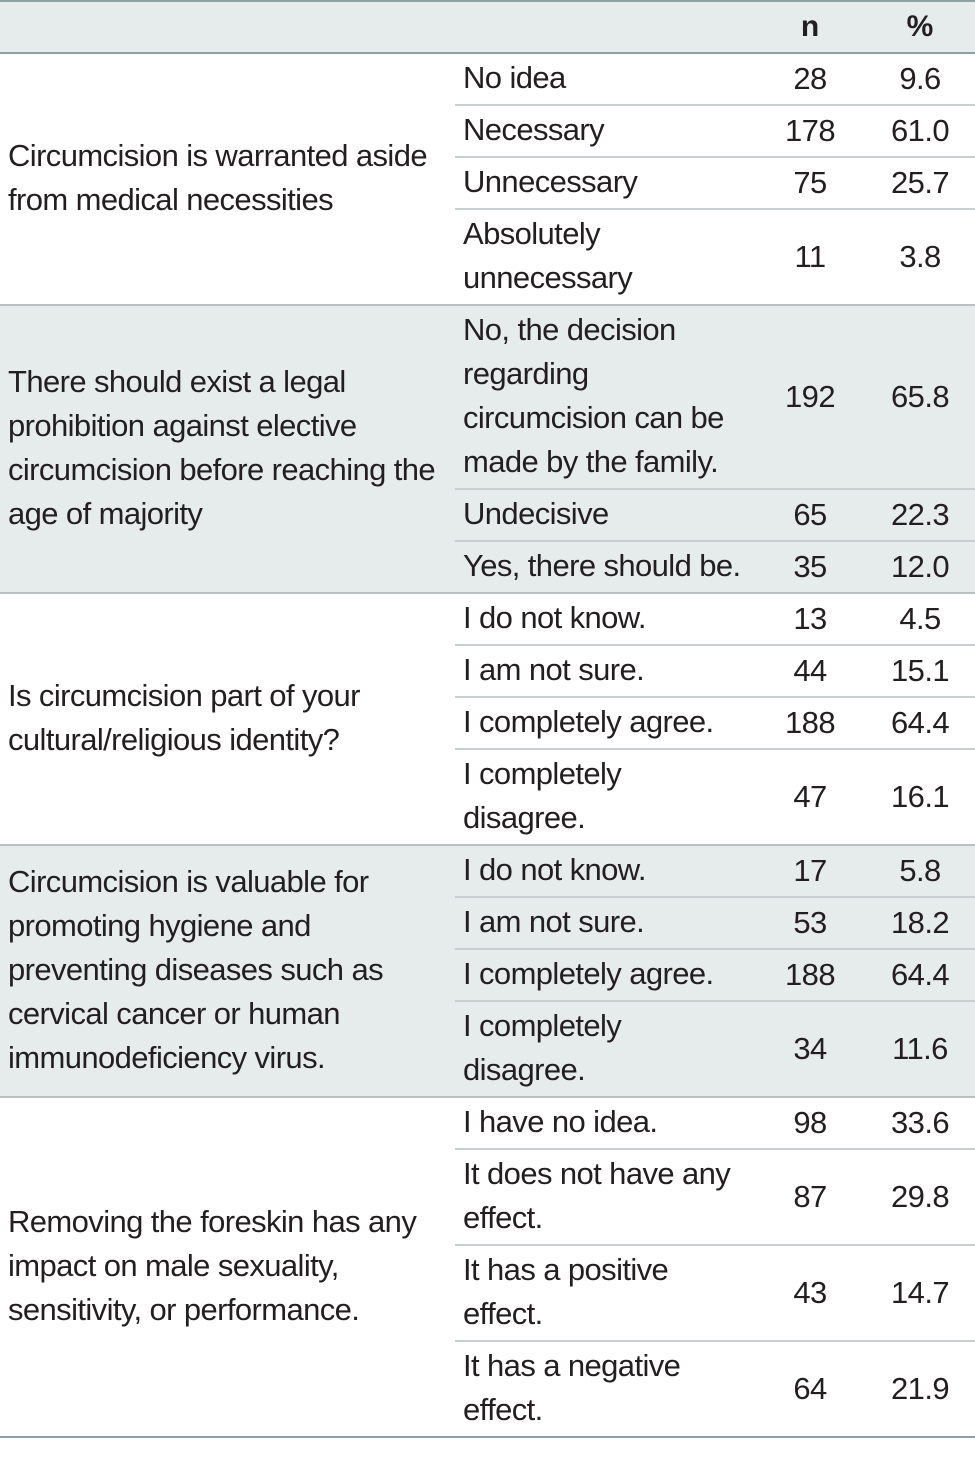  What do you see at coordinates (920, 514) in the screenshot?
I see `percent-cell: 22.3` at bounding box center [920, 514].